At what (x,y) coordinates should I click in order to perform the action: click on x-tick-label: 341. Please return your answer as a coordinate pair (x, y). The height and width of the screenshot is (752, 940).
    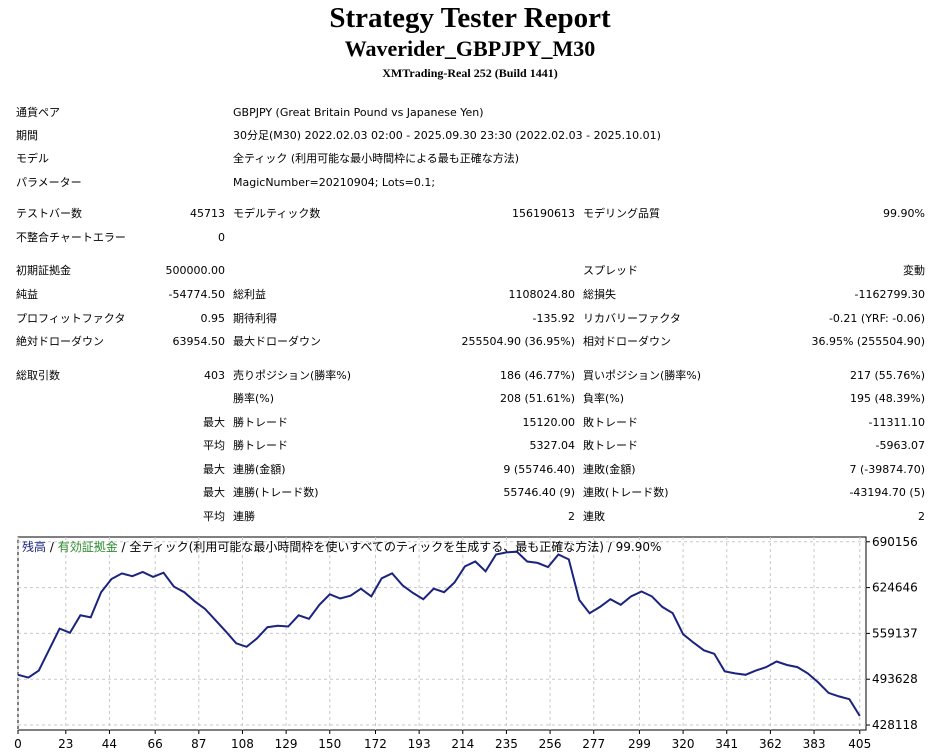
    Looking at the image, I should click on (726, 744).